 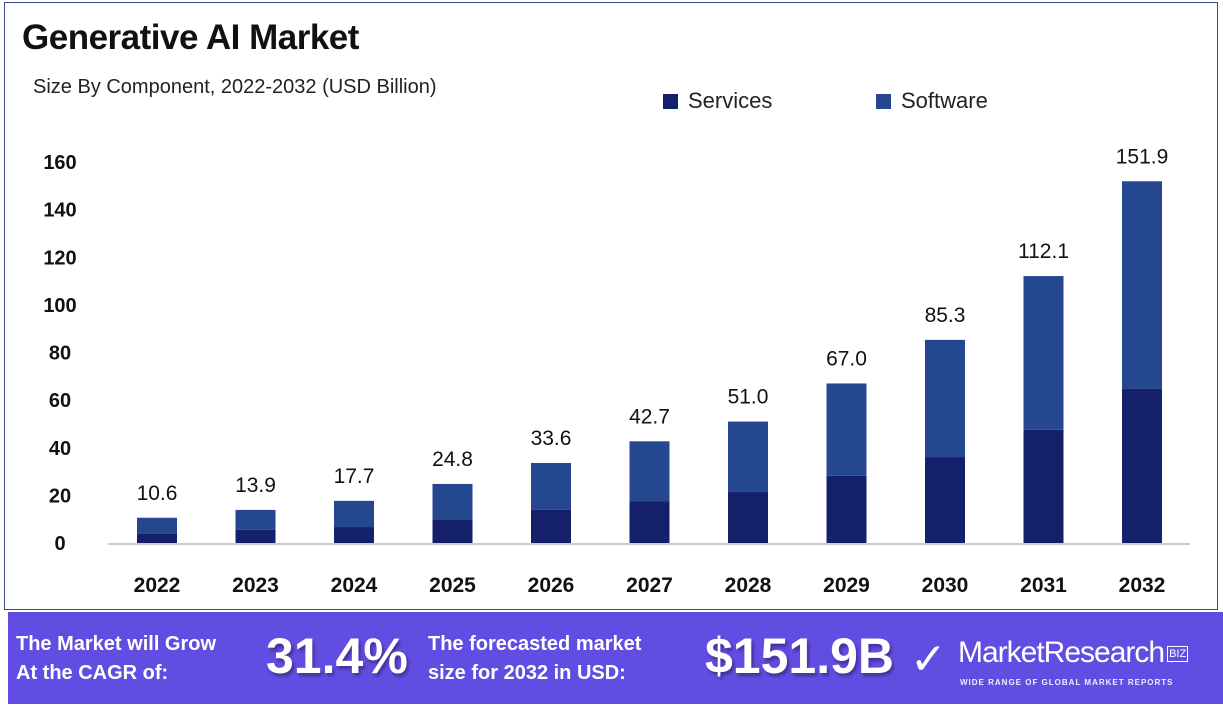 I want to click on bar-software-2030, so click(x=945, y=398).